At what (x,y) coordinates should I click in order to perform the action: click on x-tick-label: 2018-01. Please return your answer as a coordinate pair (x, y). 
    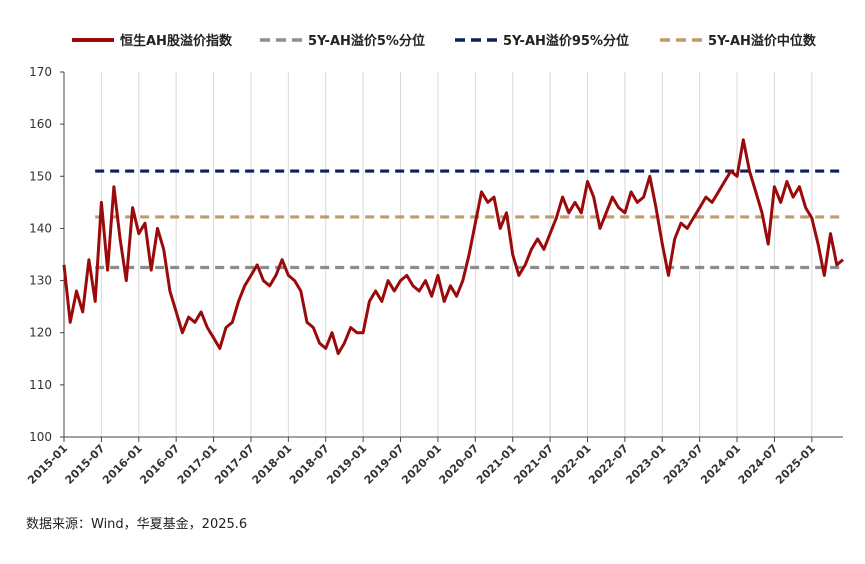
    Looking at the image, I should click on (272, 464).